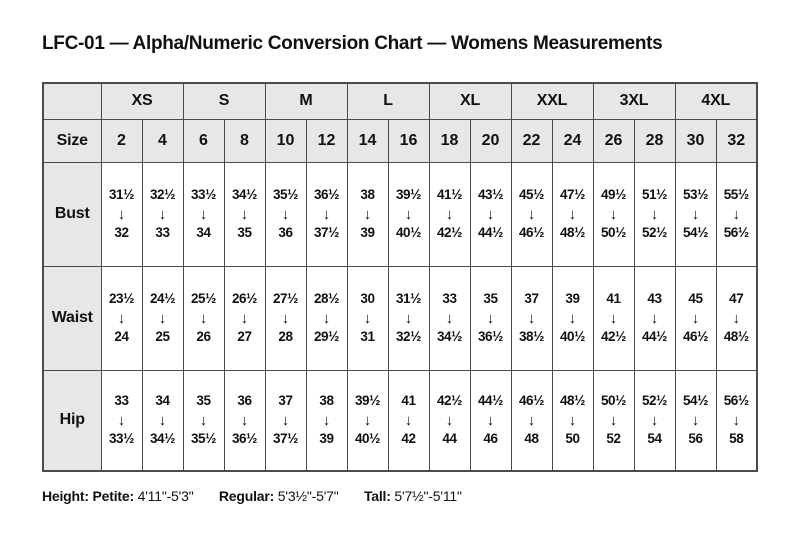  I want to click on range-from: 50½, so click(613, 400).